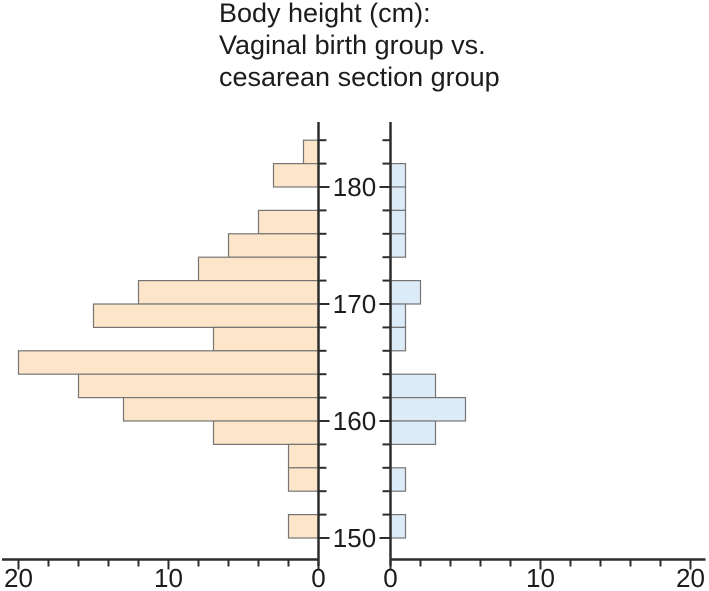 The height and width of the screenshot is (591, 709). Describe the element at coordinates (258, 269) in the screenshot. I see `bar-vaginal-172–174` at that location.